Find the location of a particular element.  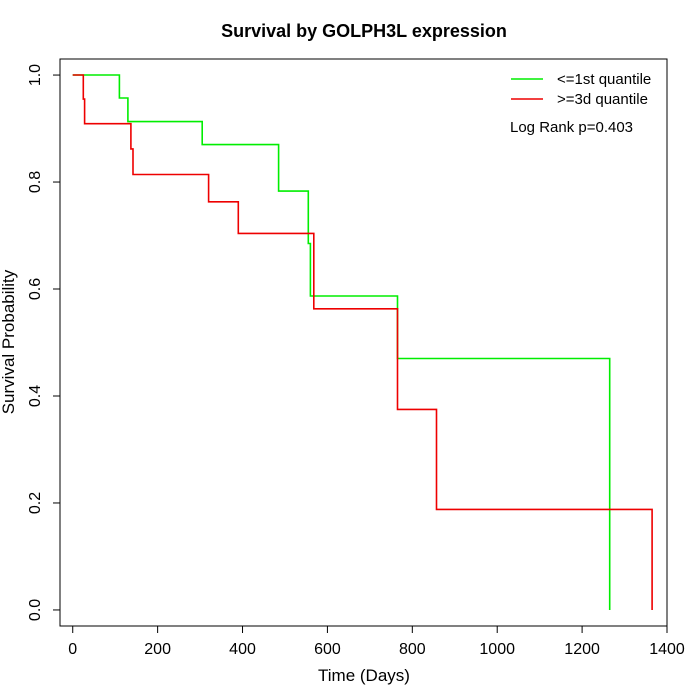

y-tick-label: 0.6 is located at coordinates (35, 289).